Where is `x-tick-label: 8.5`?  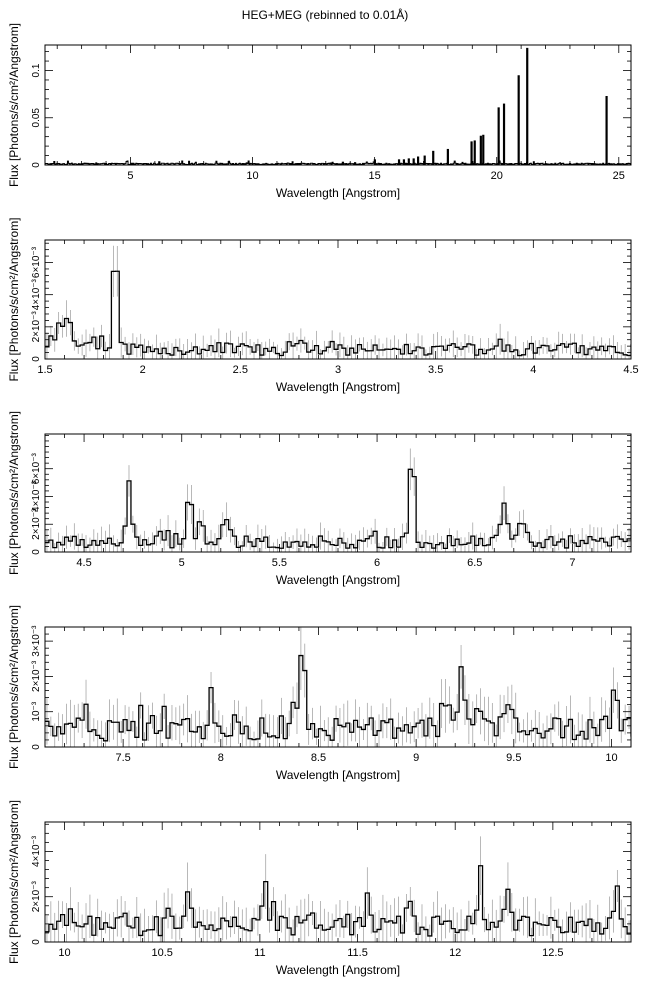 x-tick-label: 8.5 is located at coordinates (318, 758).